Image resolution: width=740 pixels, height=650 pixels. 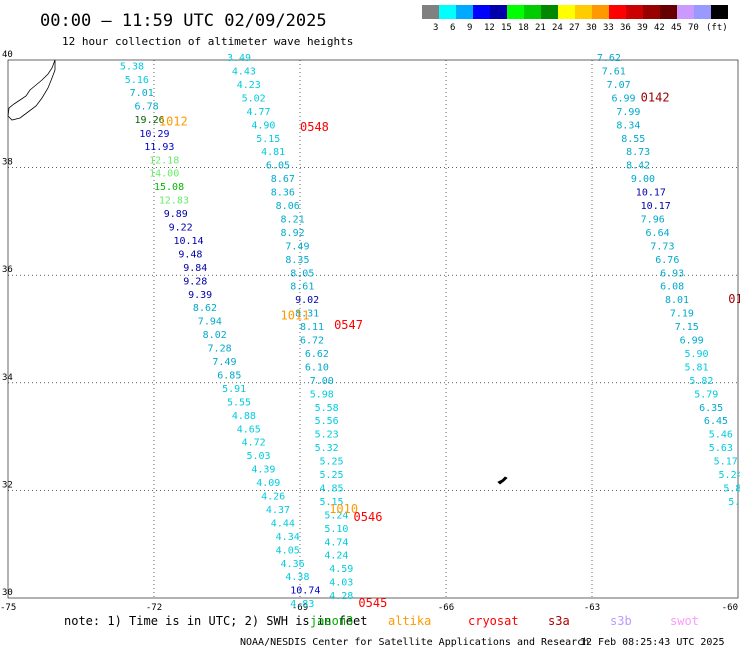 I want to click on lat-tick-label: 36, so click(x=7, y=270).